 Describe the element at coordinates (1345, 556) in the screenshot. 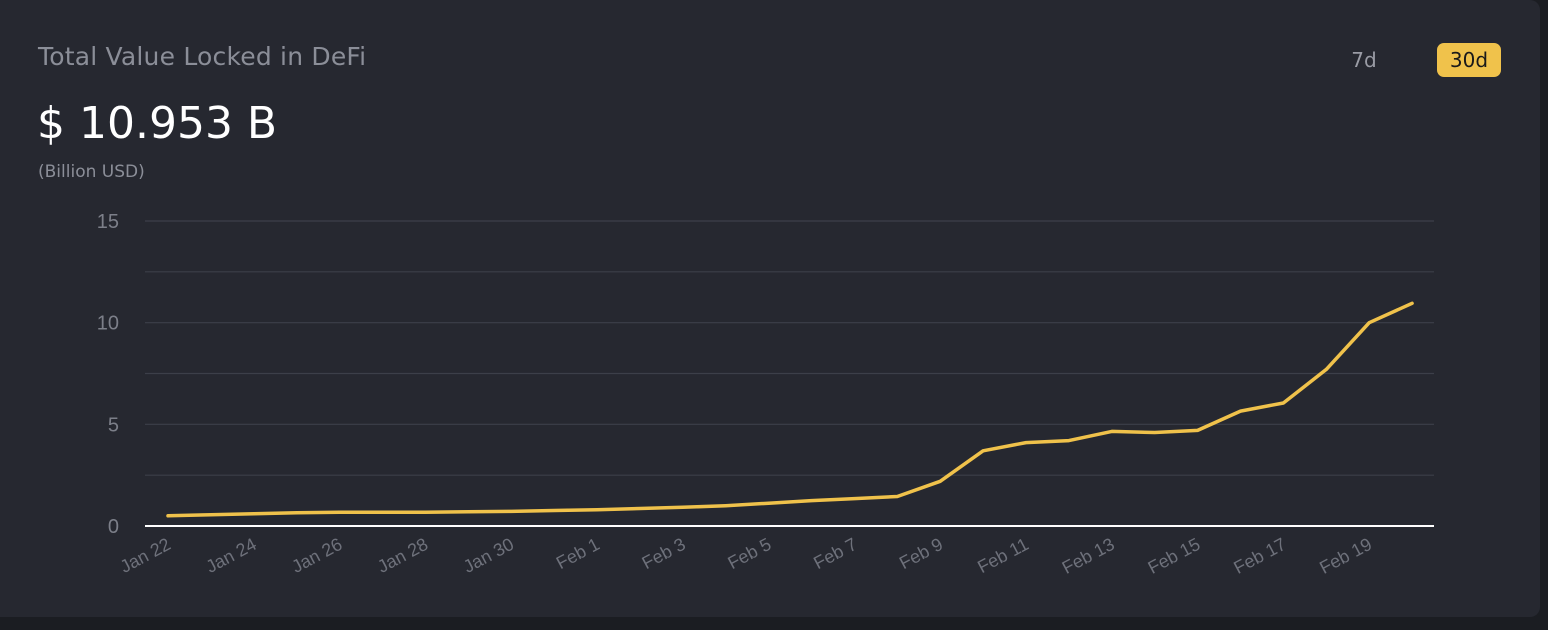

I see `x-tick-label: Feb 19` at that location.